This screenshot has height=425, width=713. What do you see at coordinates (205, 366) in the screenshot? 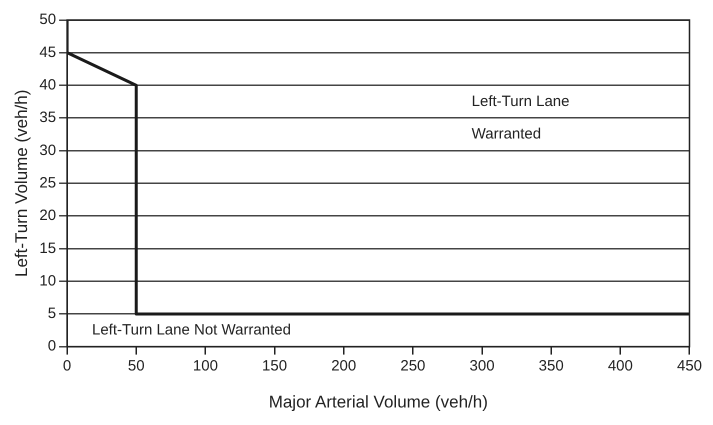
I see `x-tick-label: 100` at bounding box center [205, 366].